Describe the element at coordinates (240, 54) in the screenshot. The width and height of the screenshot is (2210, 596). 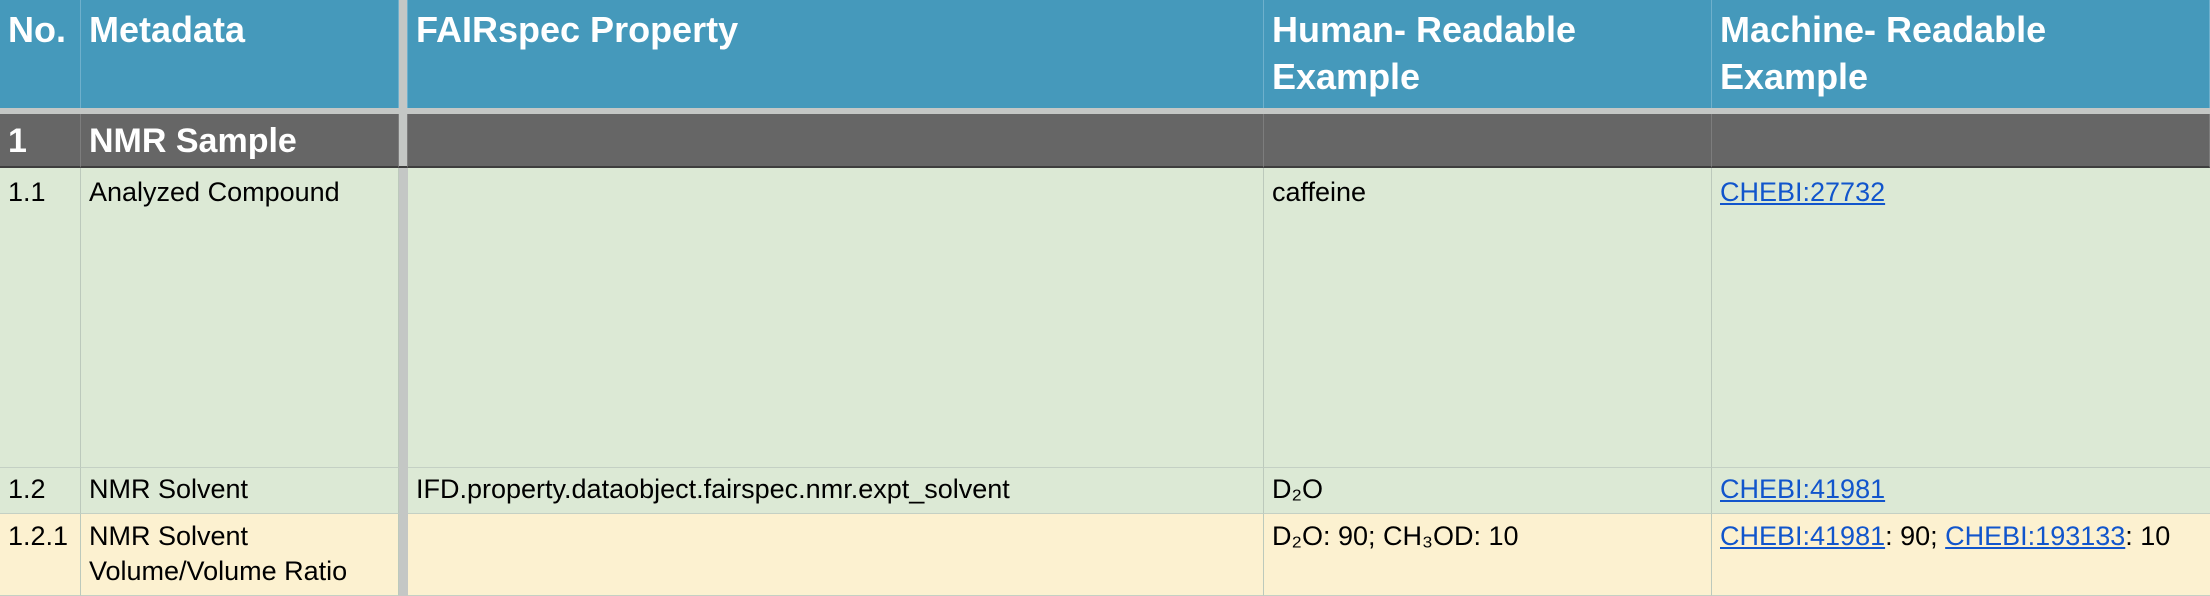
I see `header-metadata: Metadata` at that location.